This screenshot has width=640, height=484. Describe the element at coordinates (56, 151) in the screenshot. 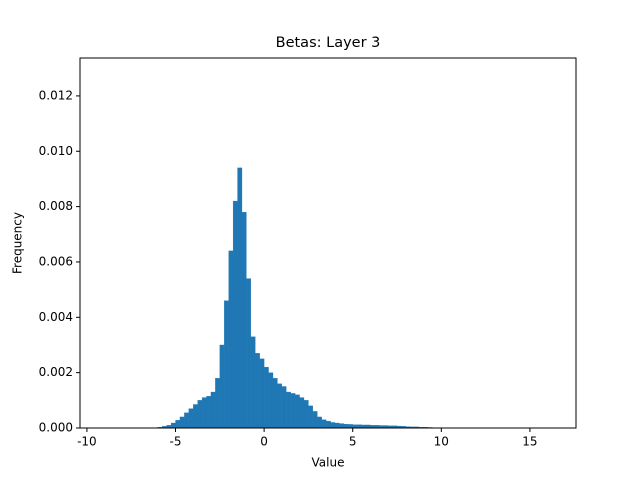

I see `y-tick-label: 0.010` at that location.